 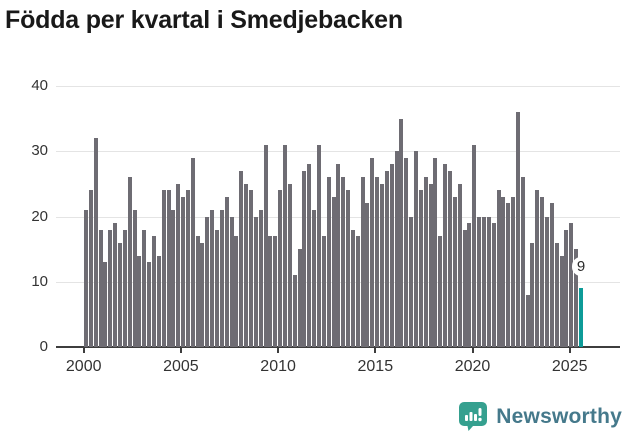 What do you see at coordinates (469, 285) in the screenshot?
I see `bar-2019K4` at bounding box center [469, 285].